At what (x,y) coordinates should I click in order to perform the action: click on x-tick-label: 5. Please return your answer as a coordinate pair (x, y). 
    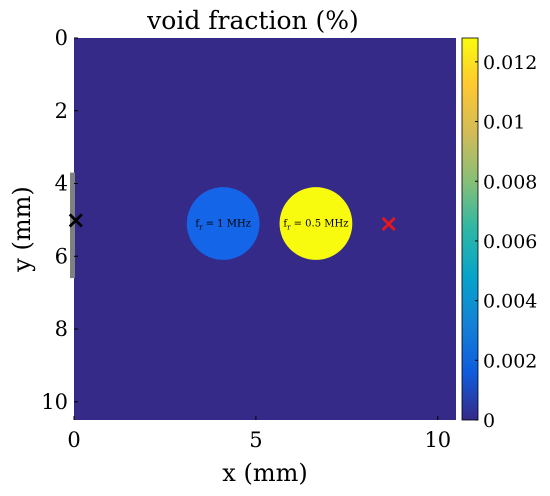
    Looking at the image, I should click on (255, 440).